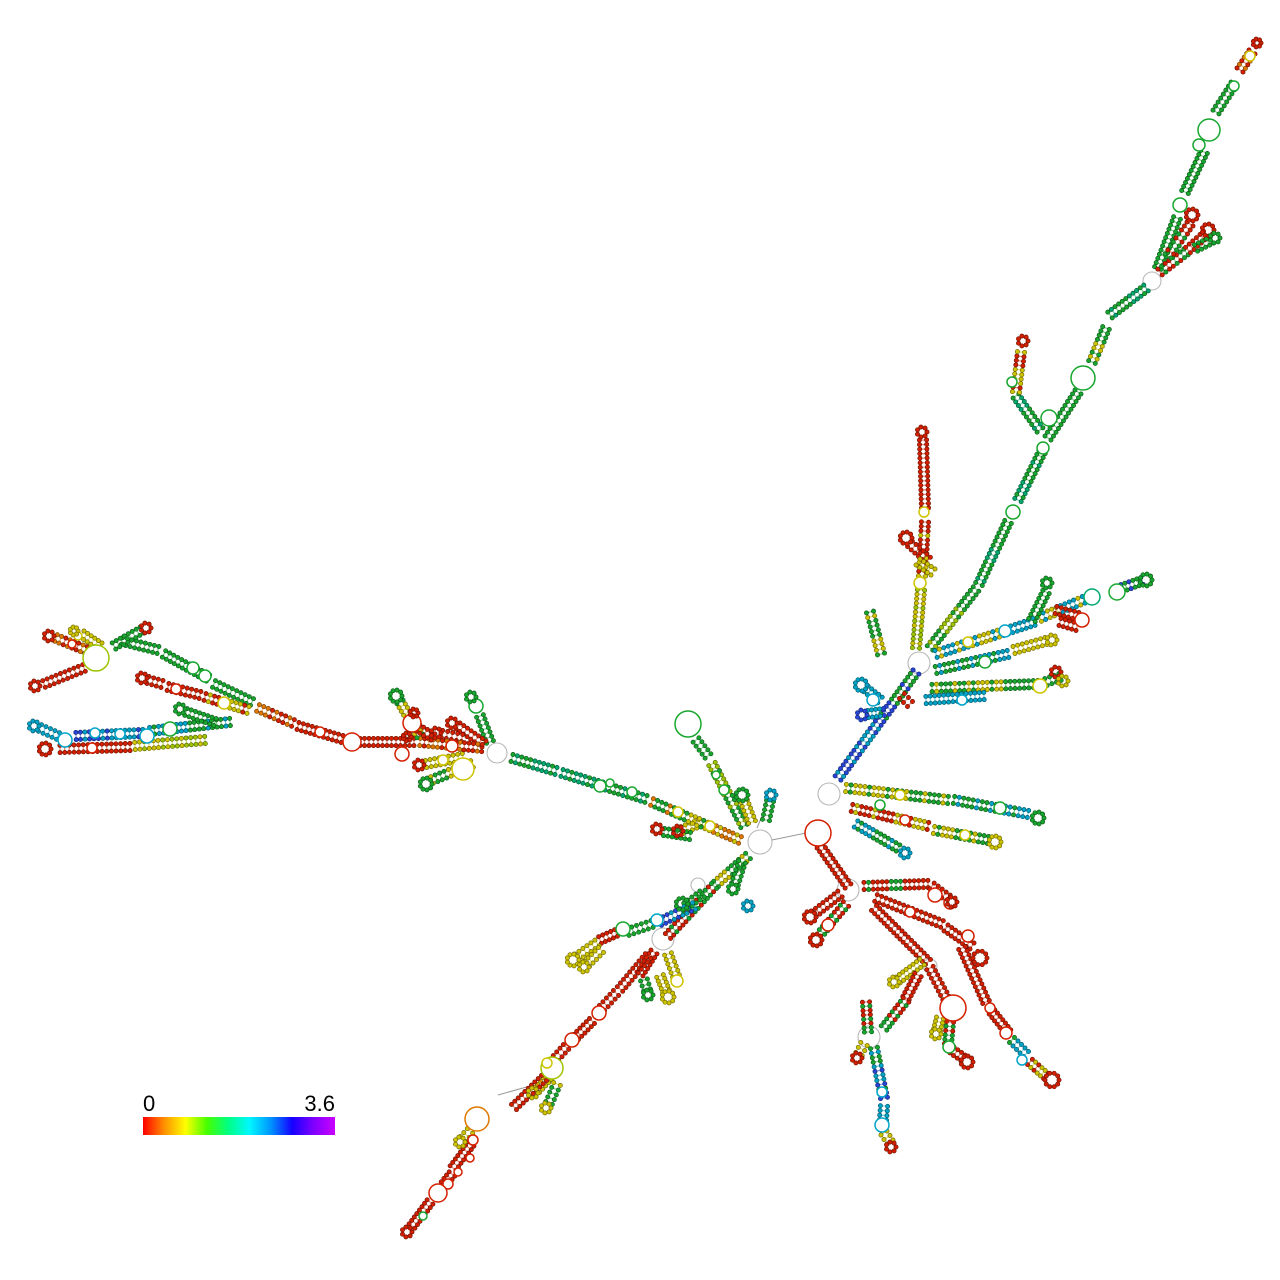 This screenshot has height=1280, width=1280. Describe the element at coordinates (239, 1126) in the screenshot. I see `legend-gradient-bar` at that location.